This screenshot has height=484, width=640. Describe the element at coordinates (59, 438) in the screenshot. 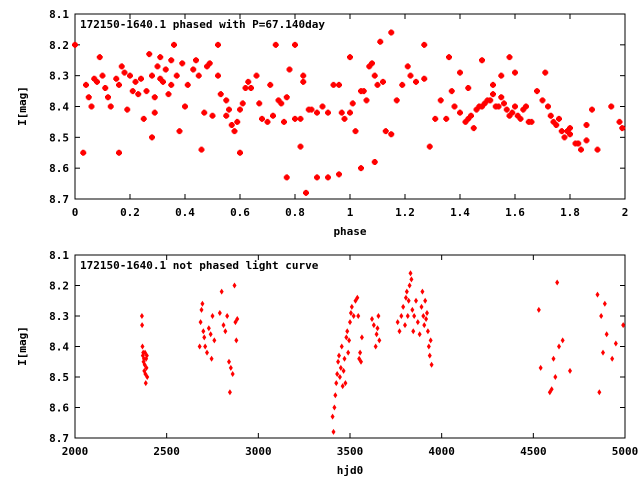

I see `unphased-ytick-label: 8.7` at that location.